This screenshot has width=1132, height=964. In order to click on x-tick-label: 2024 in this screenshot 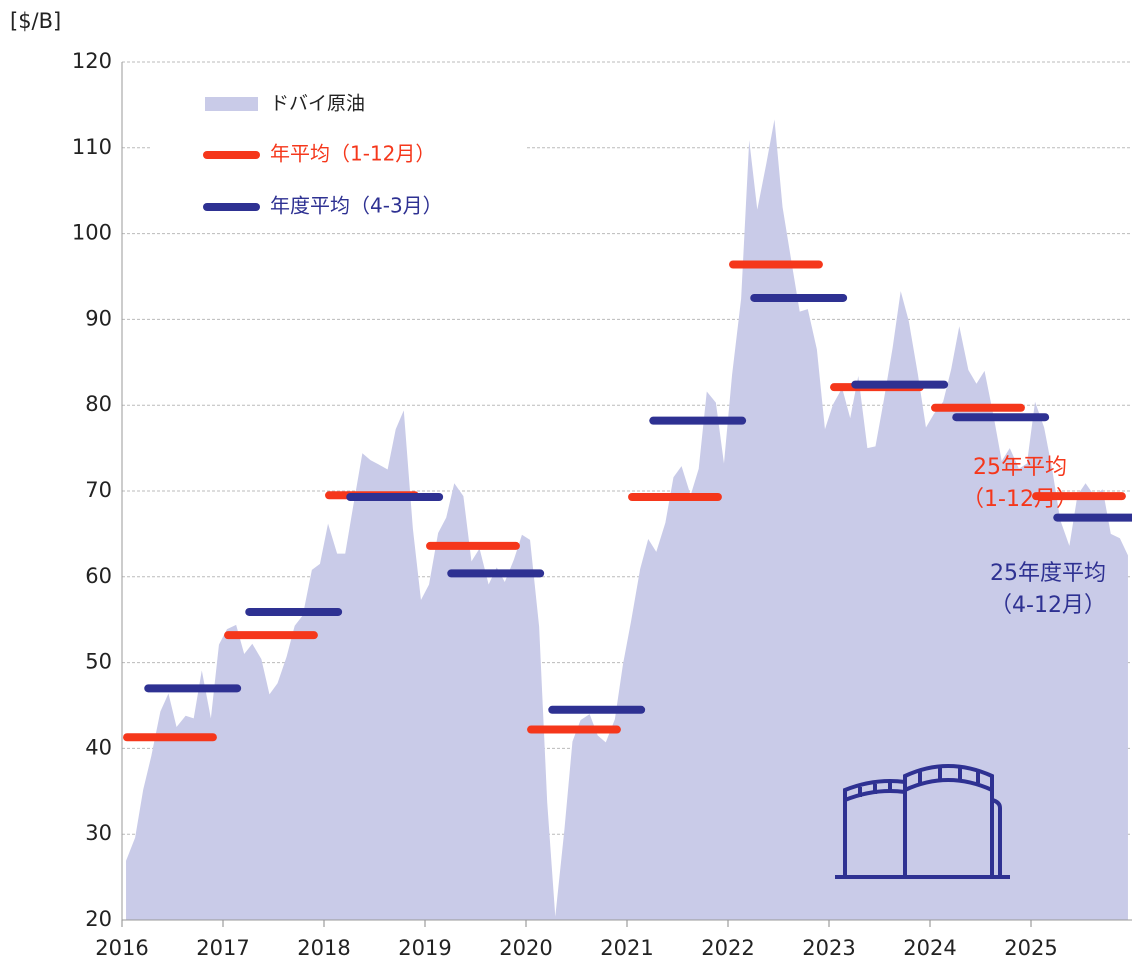, I will do `click(929, 948)`.